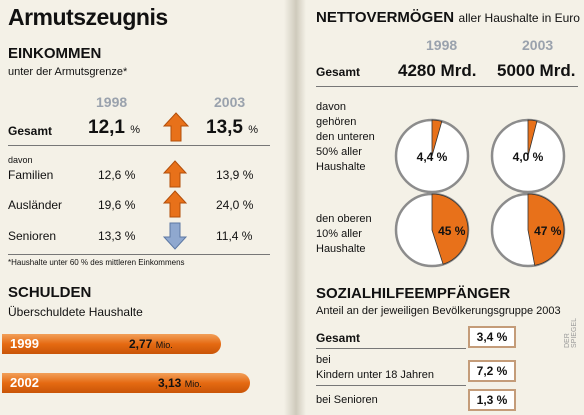  What do you see at coordinates (68, 72) in the screenshot?
I see `einkommen-subtitle: unter der Armutsgrenze*` at bounding box center [68, 72].